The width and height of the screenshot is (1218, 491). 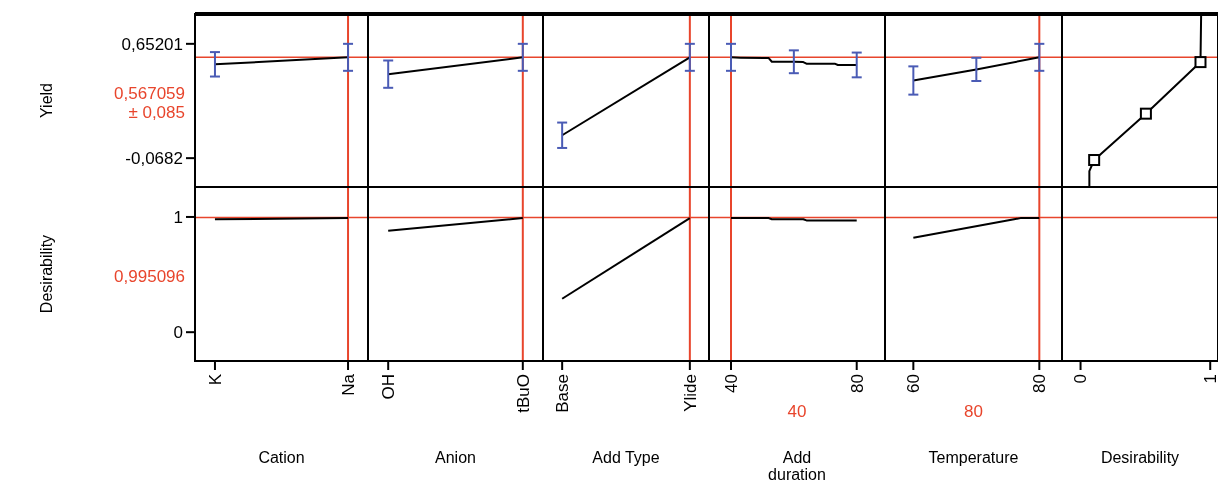 I want to click on y-tick-label: 0, so click(x=178, y=333).